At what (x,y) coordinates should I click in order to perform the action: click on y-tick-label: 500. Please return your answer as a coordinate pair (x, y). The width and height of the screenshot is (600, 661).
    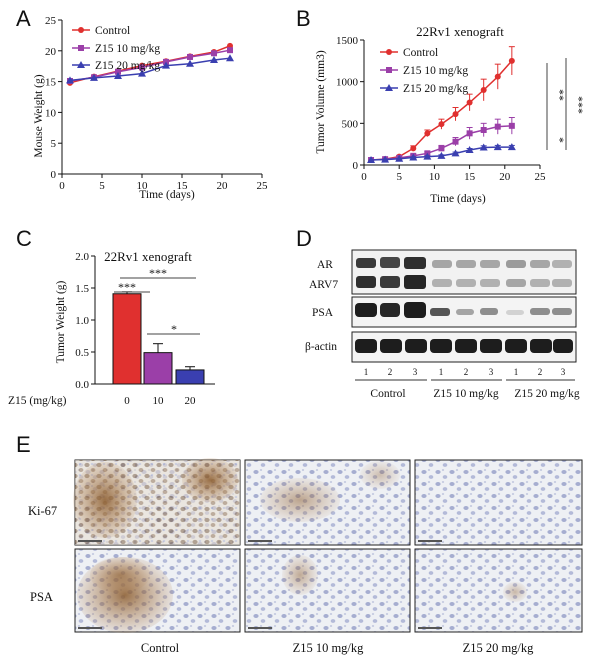
    Looking at the image, I should click on (350, 124).